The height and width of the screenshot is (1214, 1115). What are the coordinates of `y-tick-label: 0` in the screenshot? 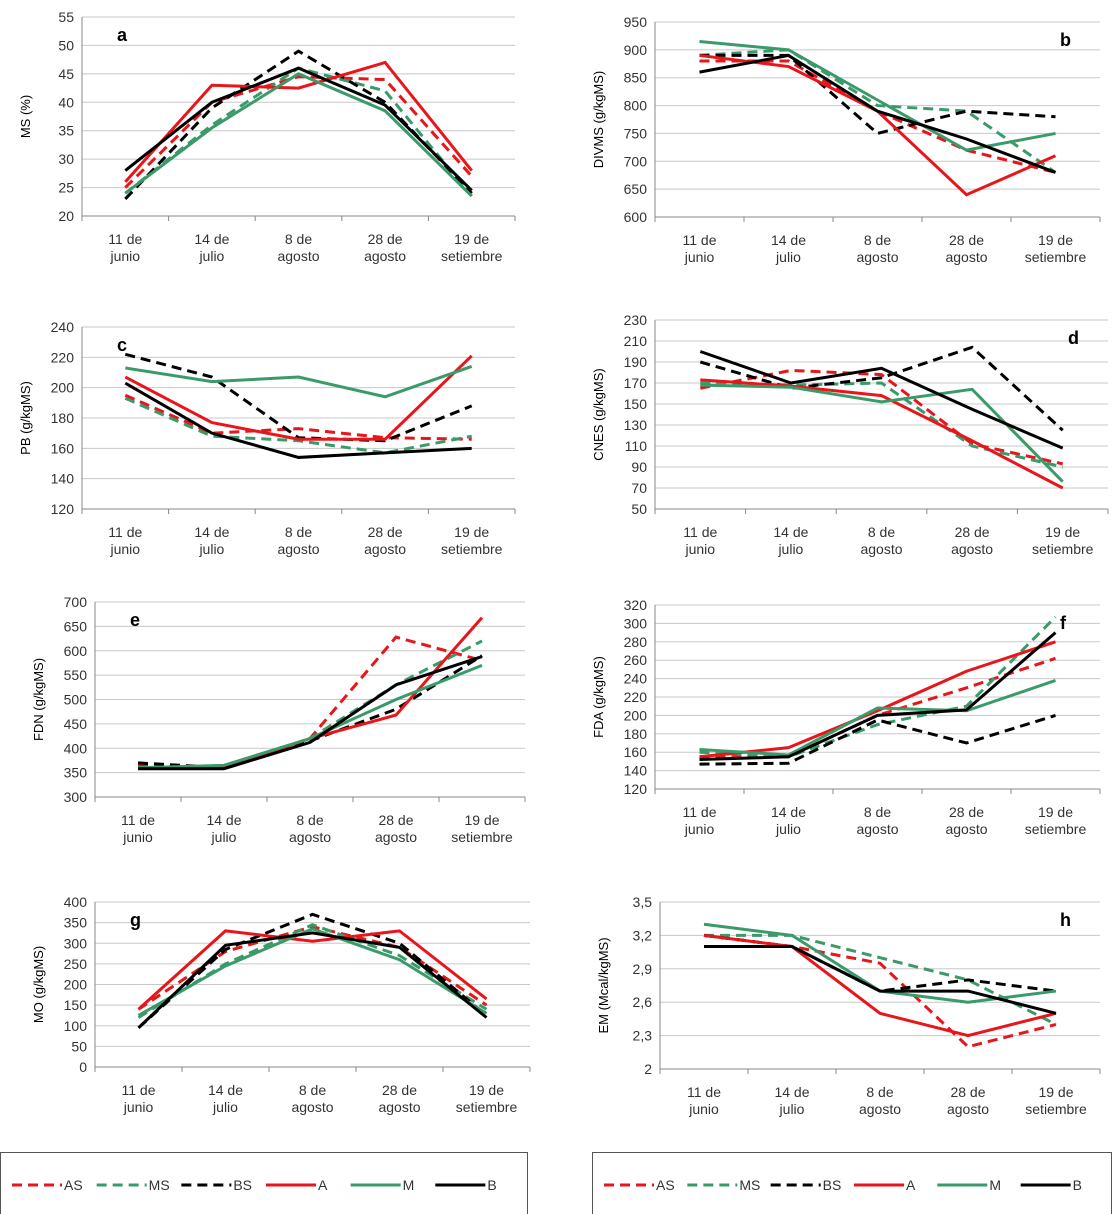 It's located at (83, 1067).